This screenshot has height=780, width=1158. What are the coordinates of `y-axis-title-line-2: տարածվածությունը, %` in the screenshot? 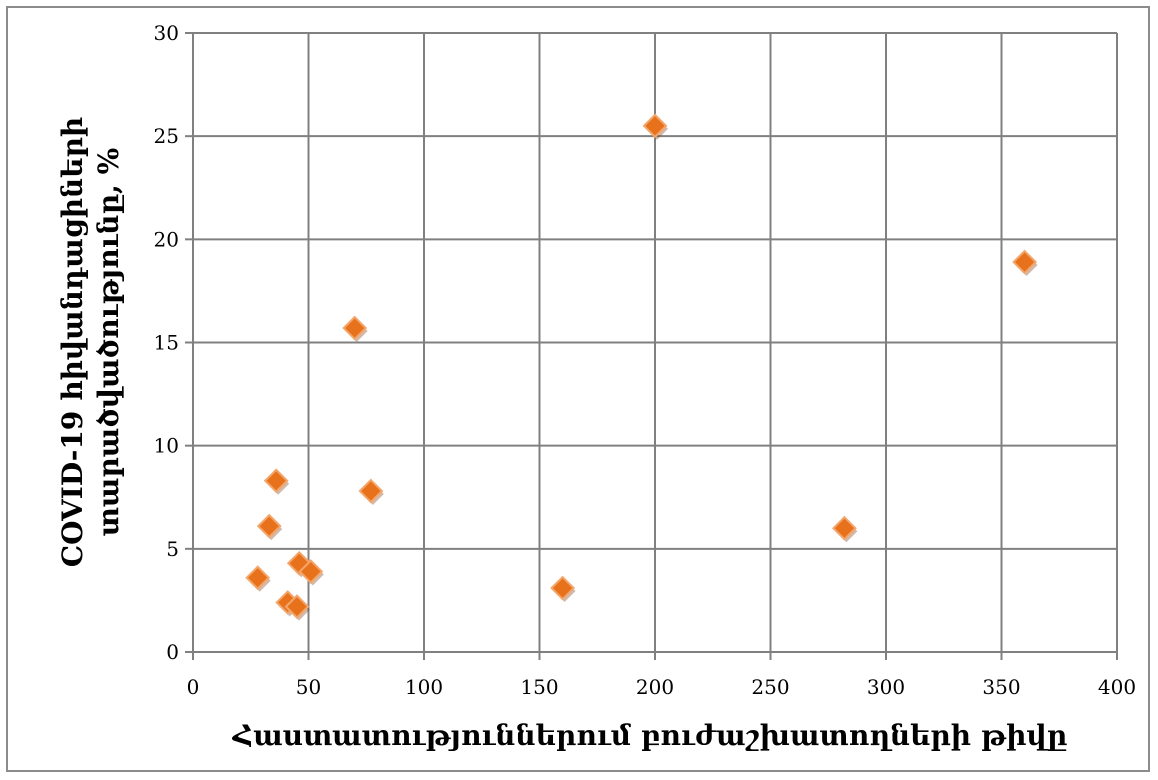 It's located at (108, 342).